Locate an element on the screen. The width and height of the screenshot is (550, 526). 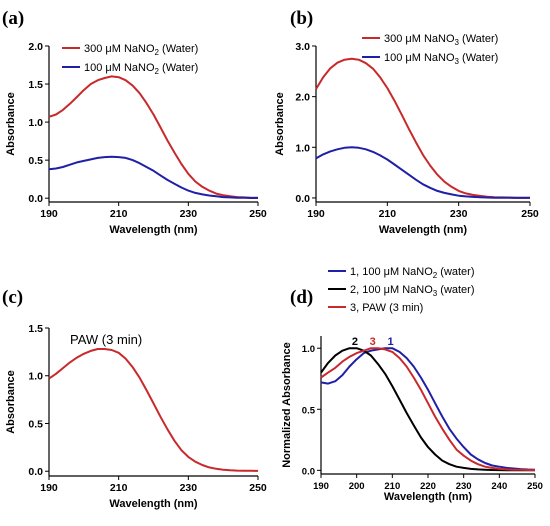
legend-label: 1, 100 μM NaNO2 (water) is located at coordinates (412, 273).